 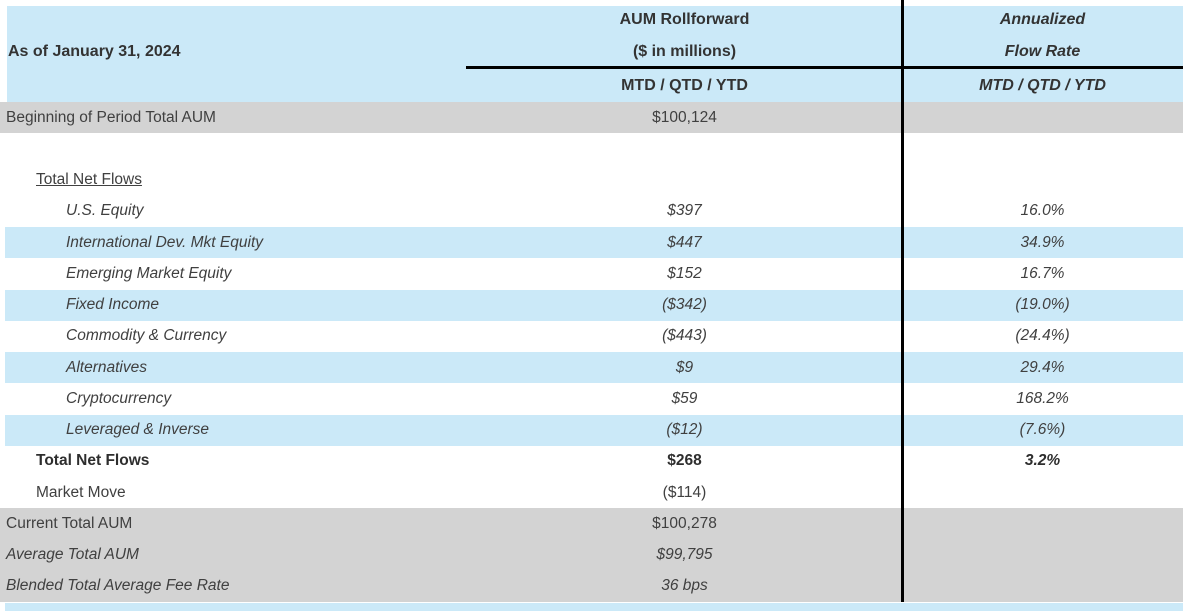 I want to click on row-rate: 3.2%, so click(x=1042, y=461).